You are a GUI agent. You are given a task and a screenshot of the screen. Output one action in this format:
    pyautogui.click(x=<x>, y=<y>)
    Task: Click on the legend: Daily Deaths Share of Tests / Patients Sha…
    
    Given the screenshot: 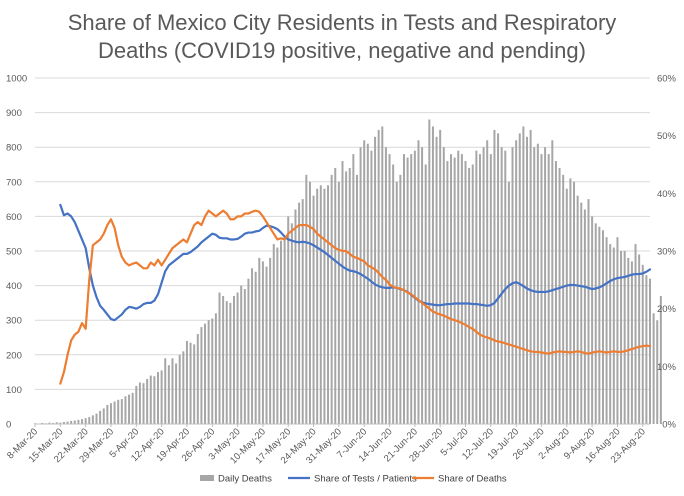 What is the action you would take?
    pyautogui.click(x=353, y=479)
    